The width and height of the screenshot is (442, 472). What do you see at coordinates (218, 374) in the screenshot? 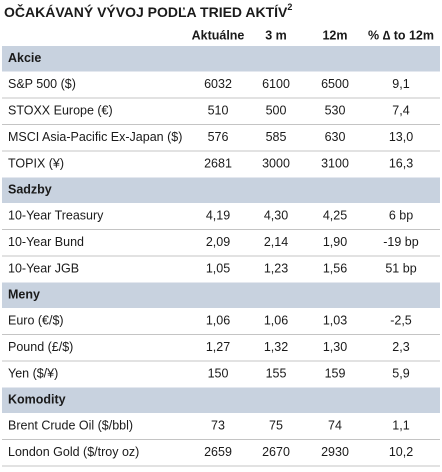
I see `cell-value: 150` at bounding box center [218, 374].